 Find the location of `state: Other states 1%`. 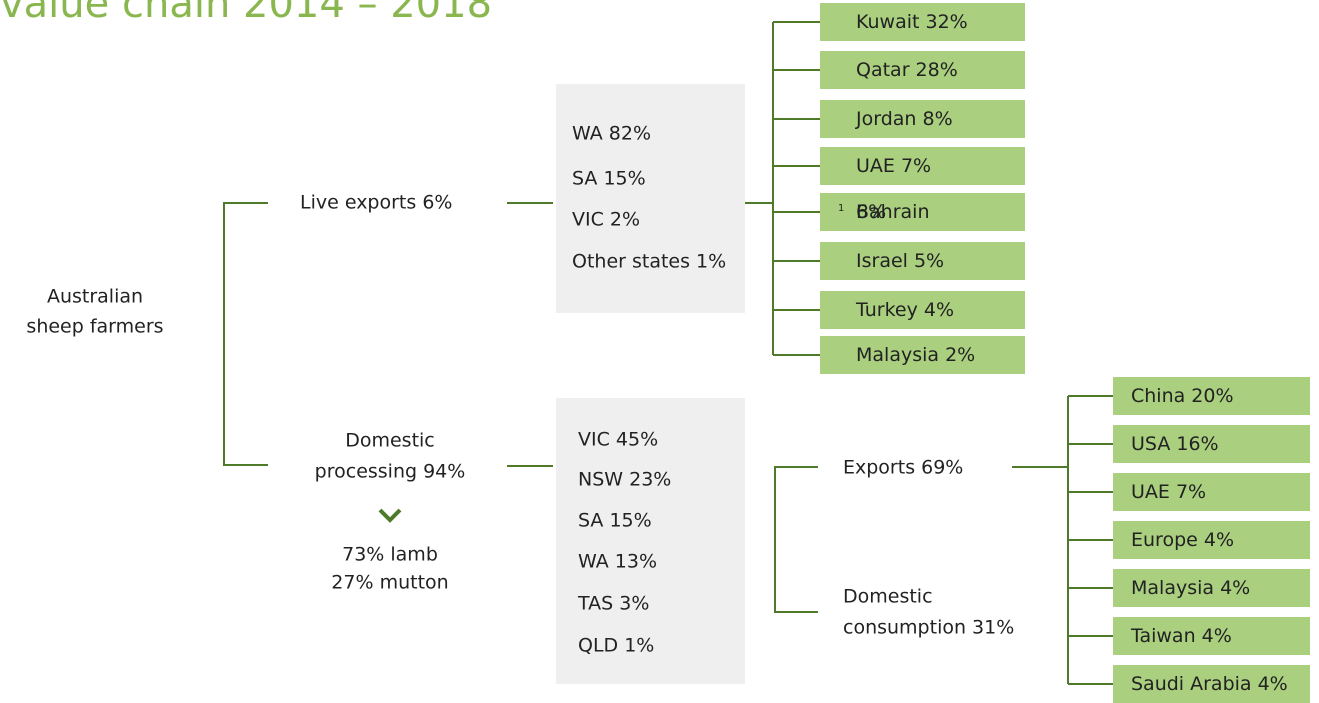

state: Other states 1% is located at coordinates (649, 261).